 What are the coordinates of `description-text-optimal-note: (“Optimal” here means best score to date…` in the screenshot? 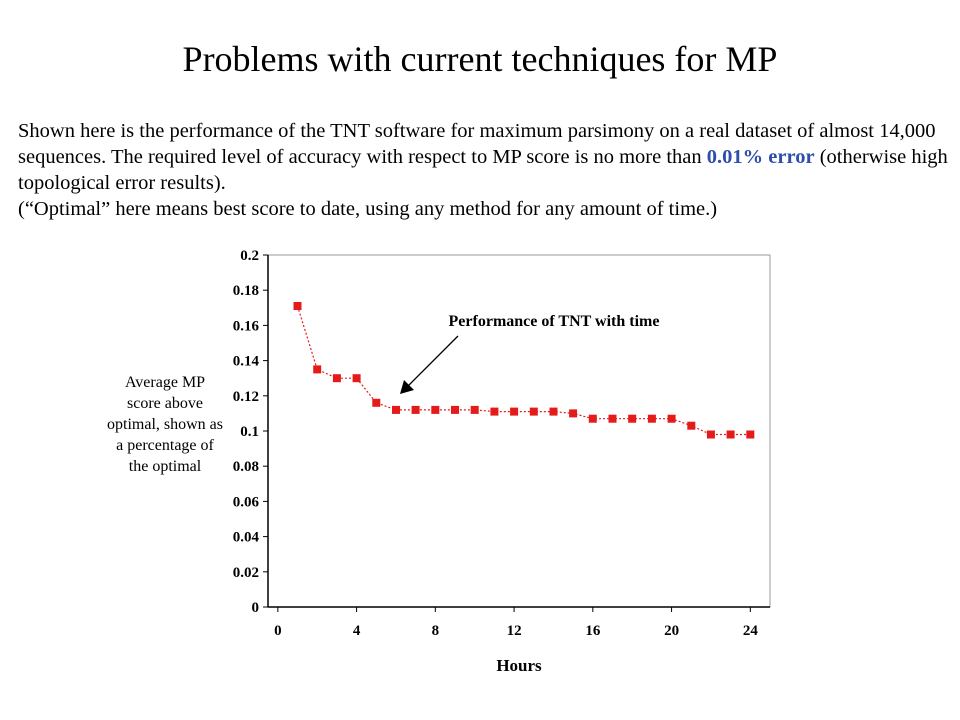 It's located at (368, 209).